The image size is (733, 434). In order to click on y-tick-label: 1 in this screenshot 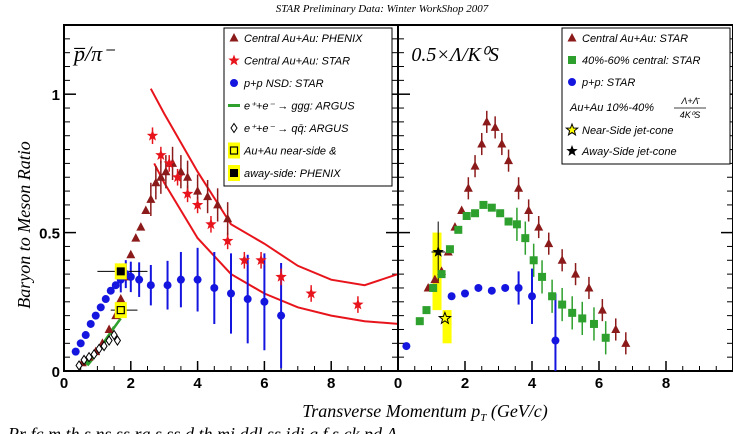, I will do `click(56, 95)`.